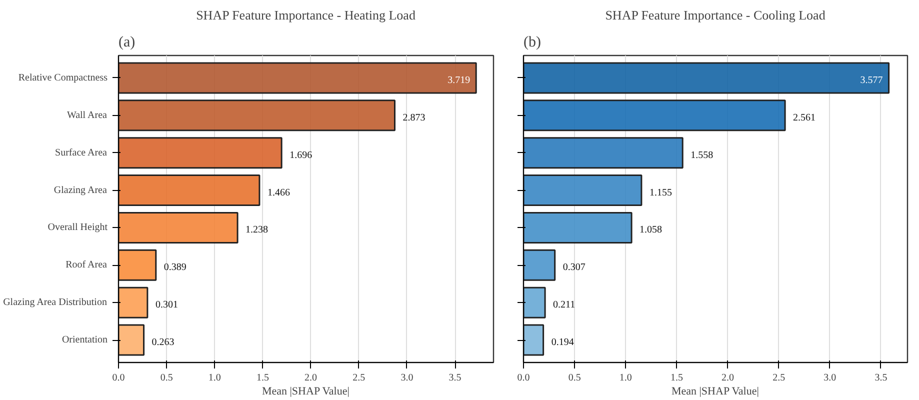  What do you see at coordinates (81, 152) in the screenshot?
I see `y-tick-label: Surface Area` at bounding box center [81, 152].